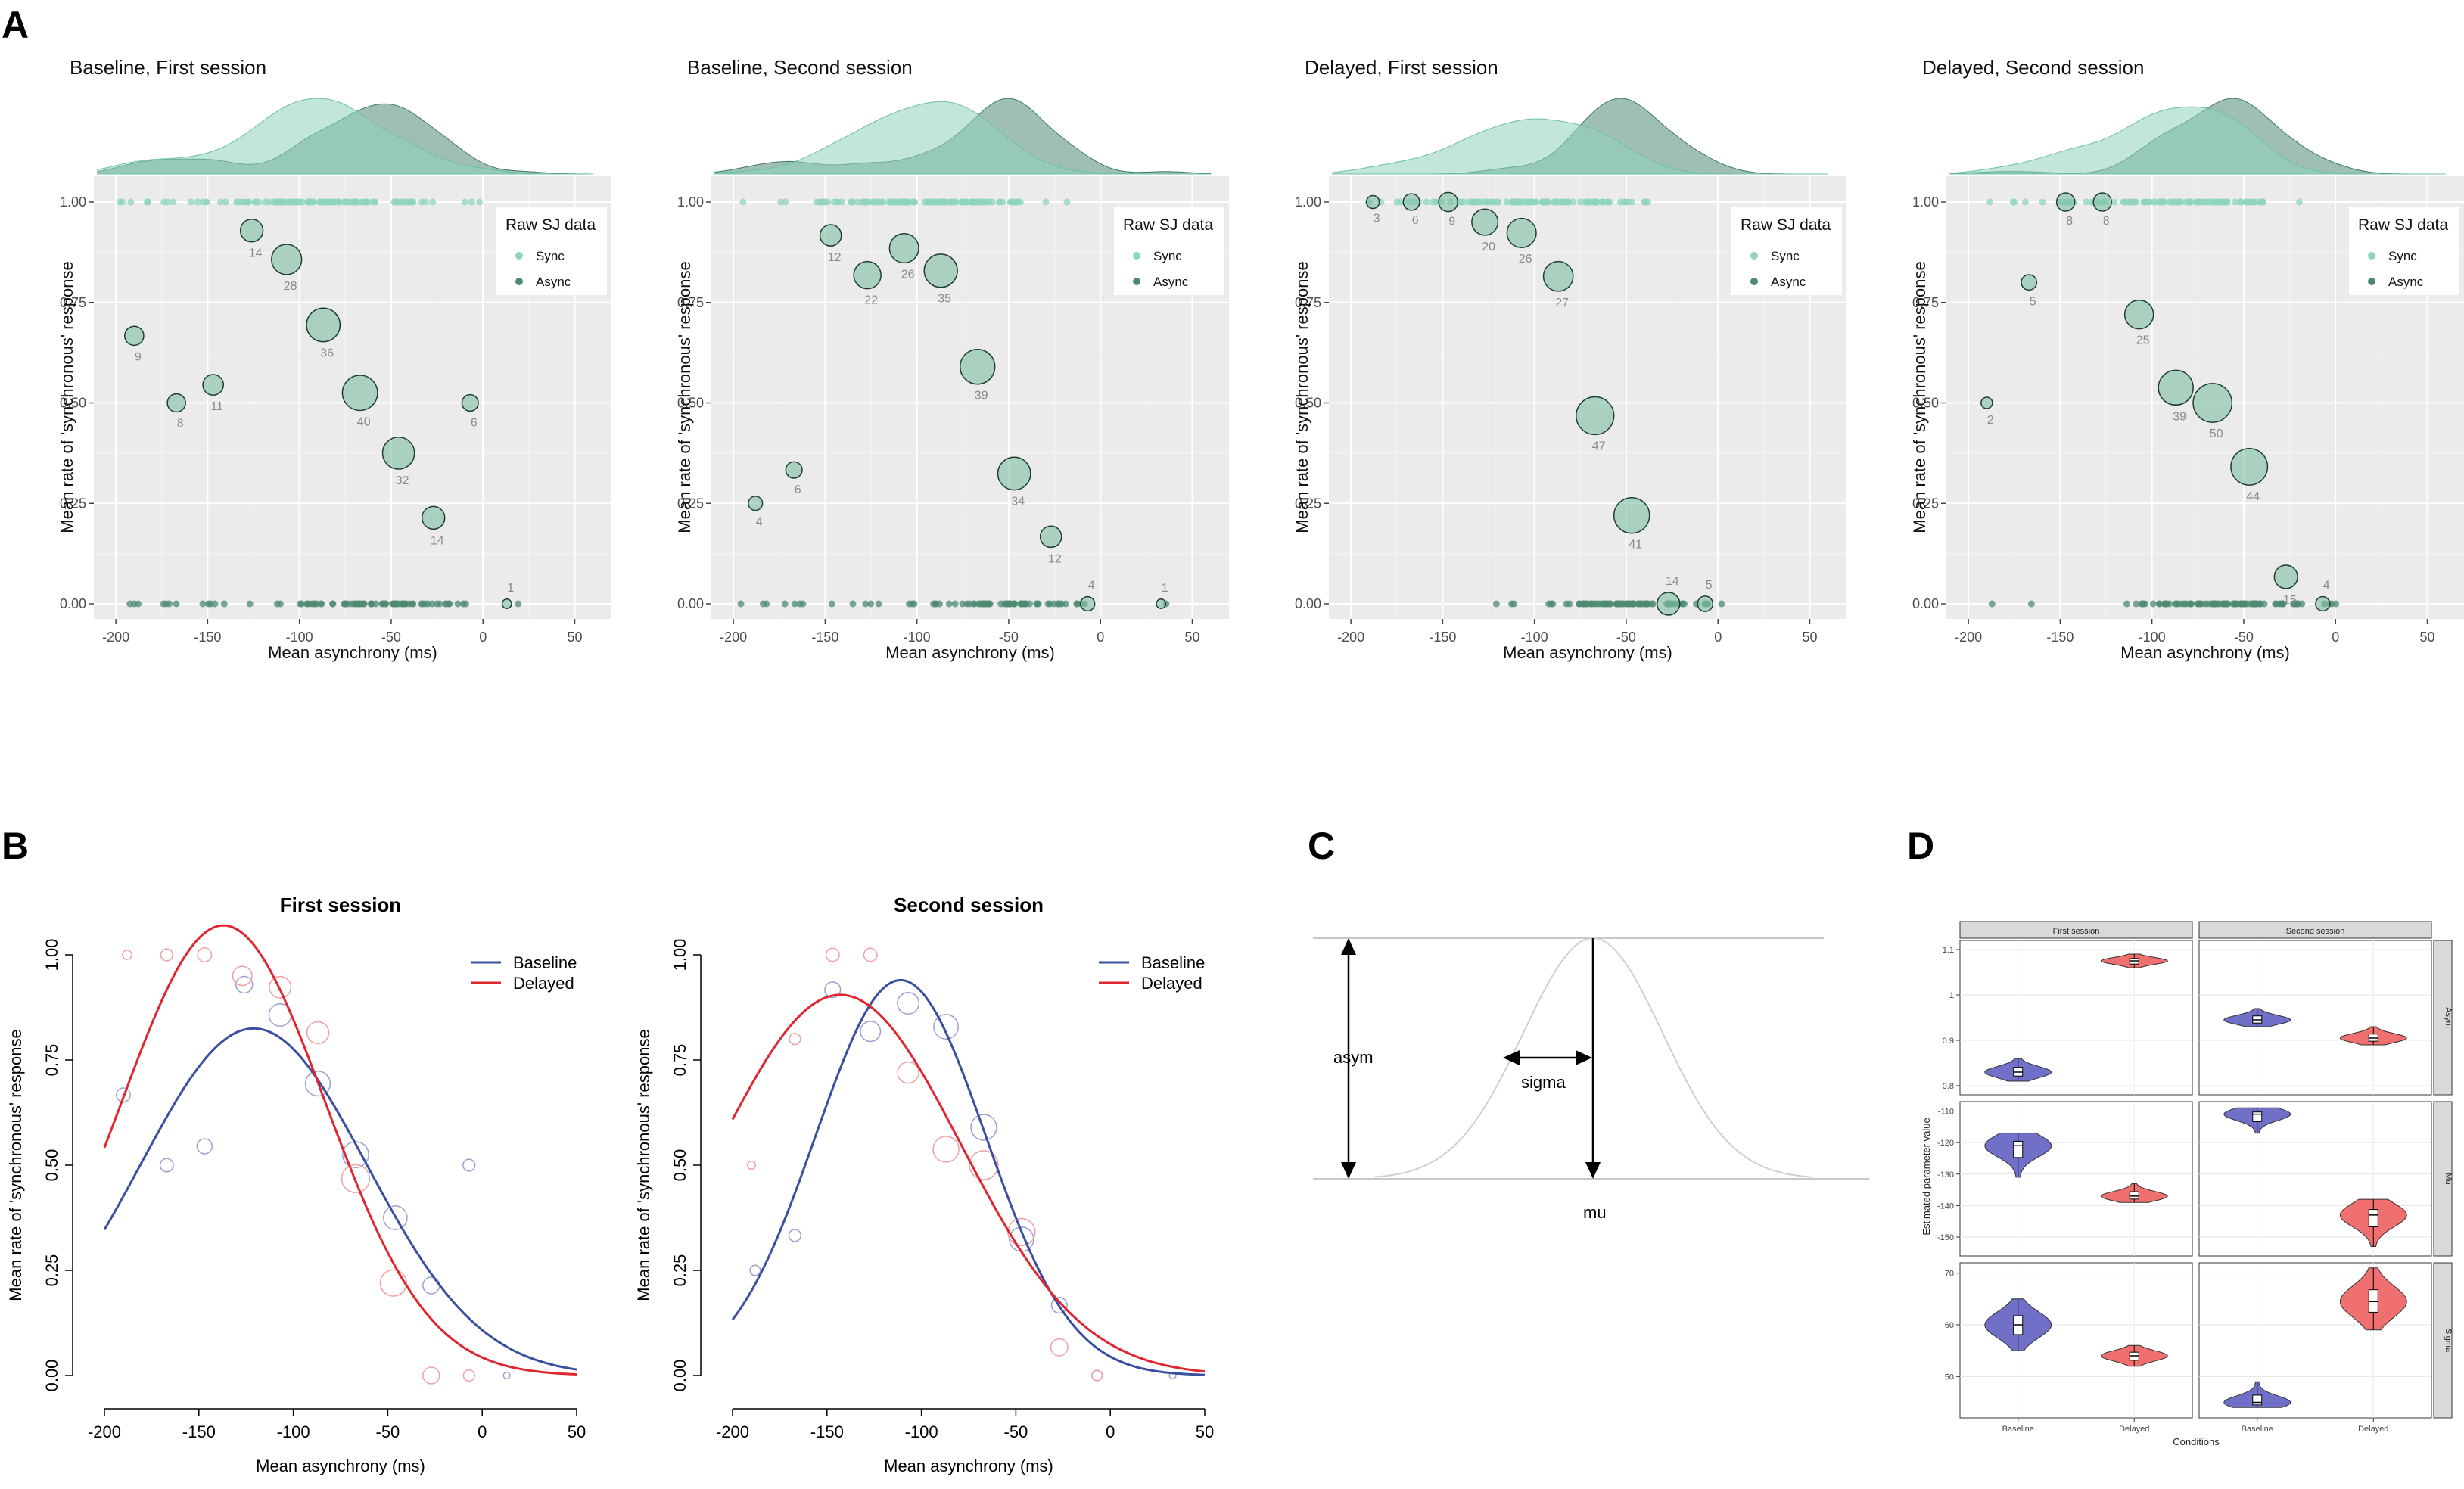  Describe the element at coordinates (73, 603) in the screenshot. I see `a-ytick-0-0: 0.00` at that location.